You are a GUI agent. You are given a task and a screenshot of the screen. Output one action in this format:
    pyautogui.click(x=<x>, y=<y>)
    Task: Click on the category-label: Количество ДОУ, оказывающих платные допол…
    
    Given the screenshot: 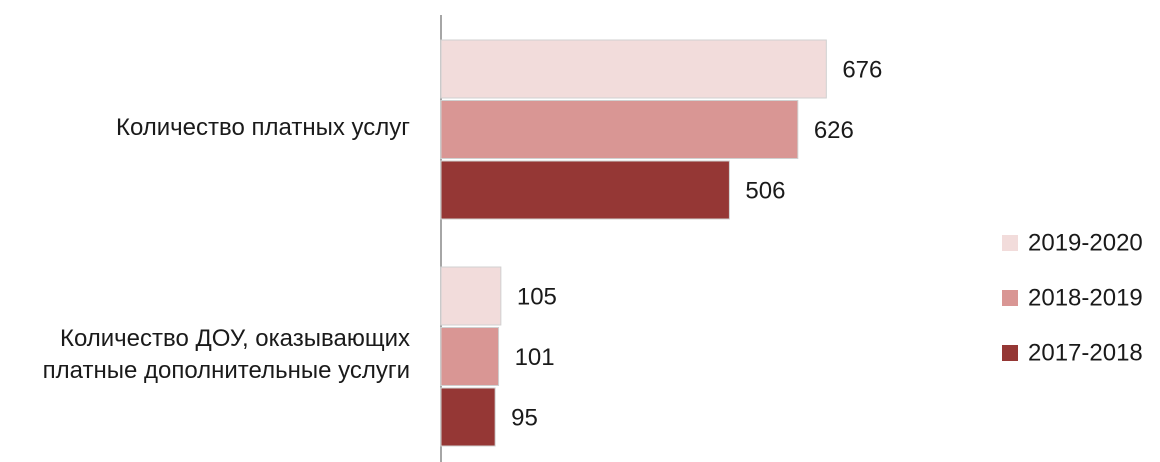 What is the action you would take?
    pyautogui.click(x=226, y=354)
    